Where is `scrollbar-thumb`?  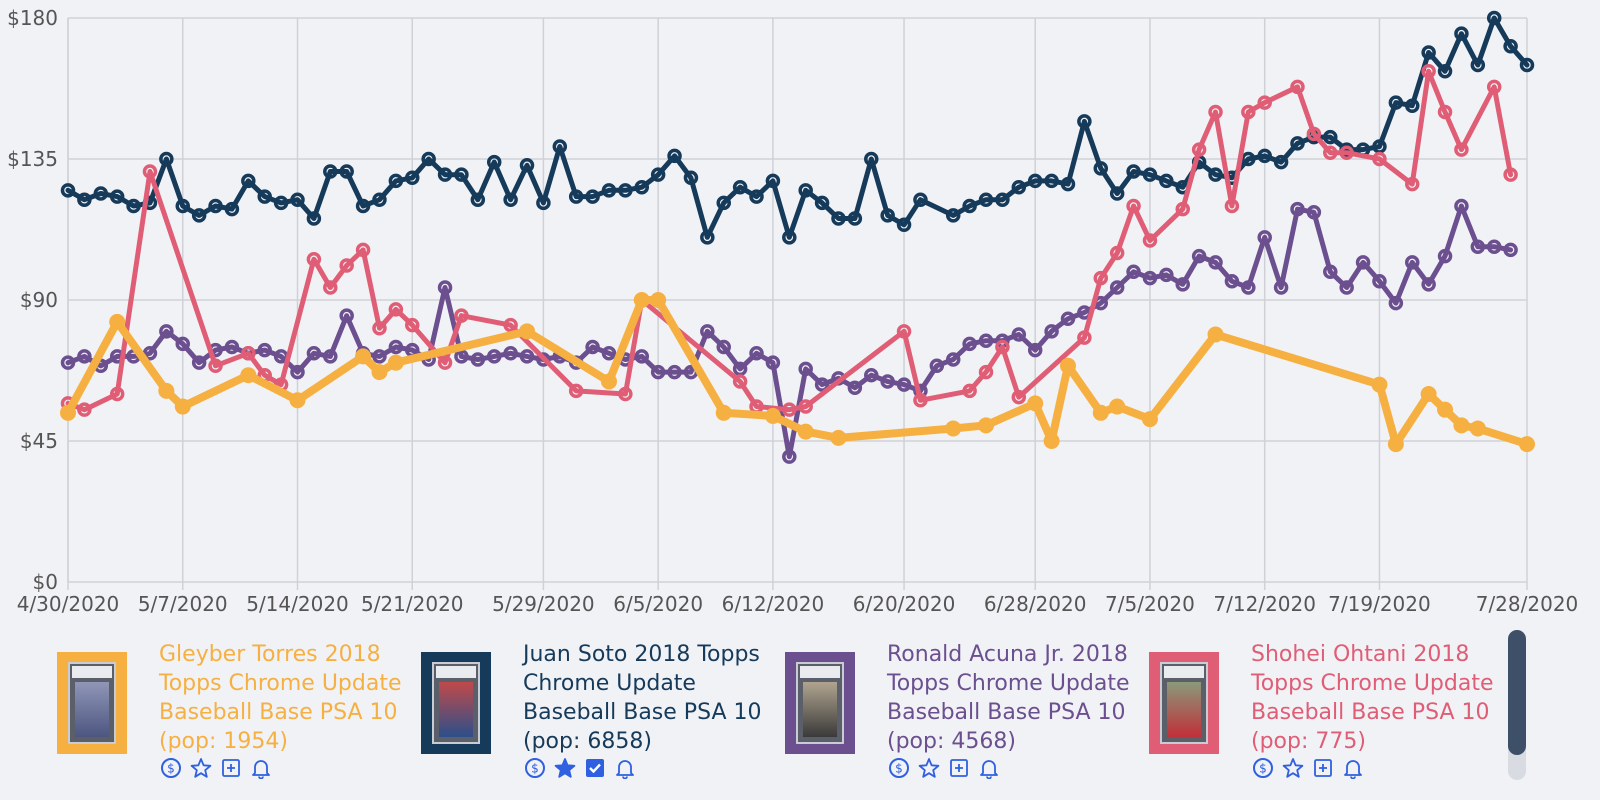
scrollbar-thumb is located at coordinates (1517, 692).